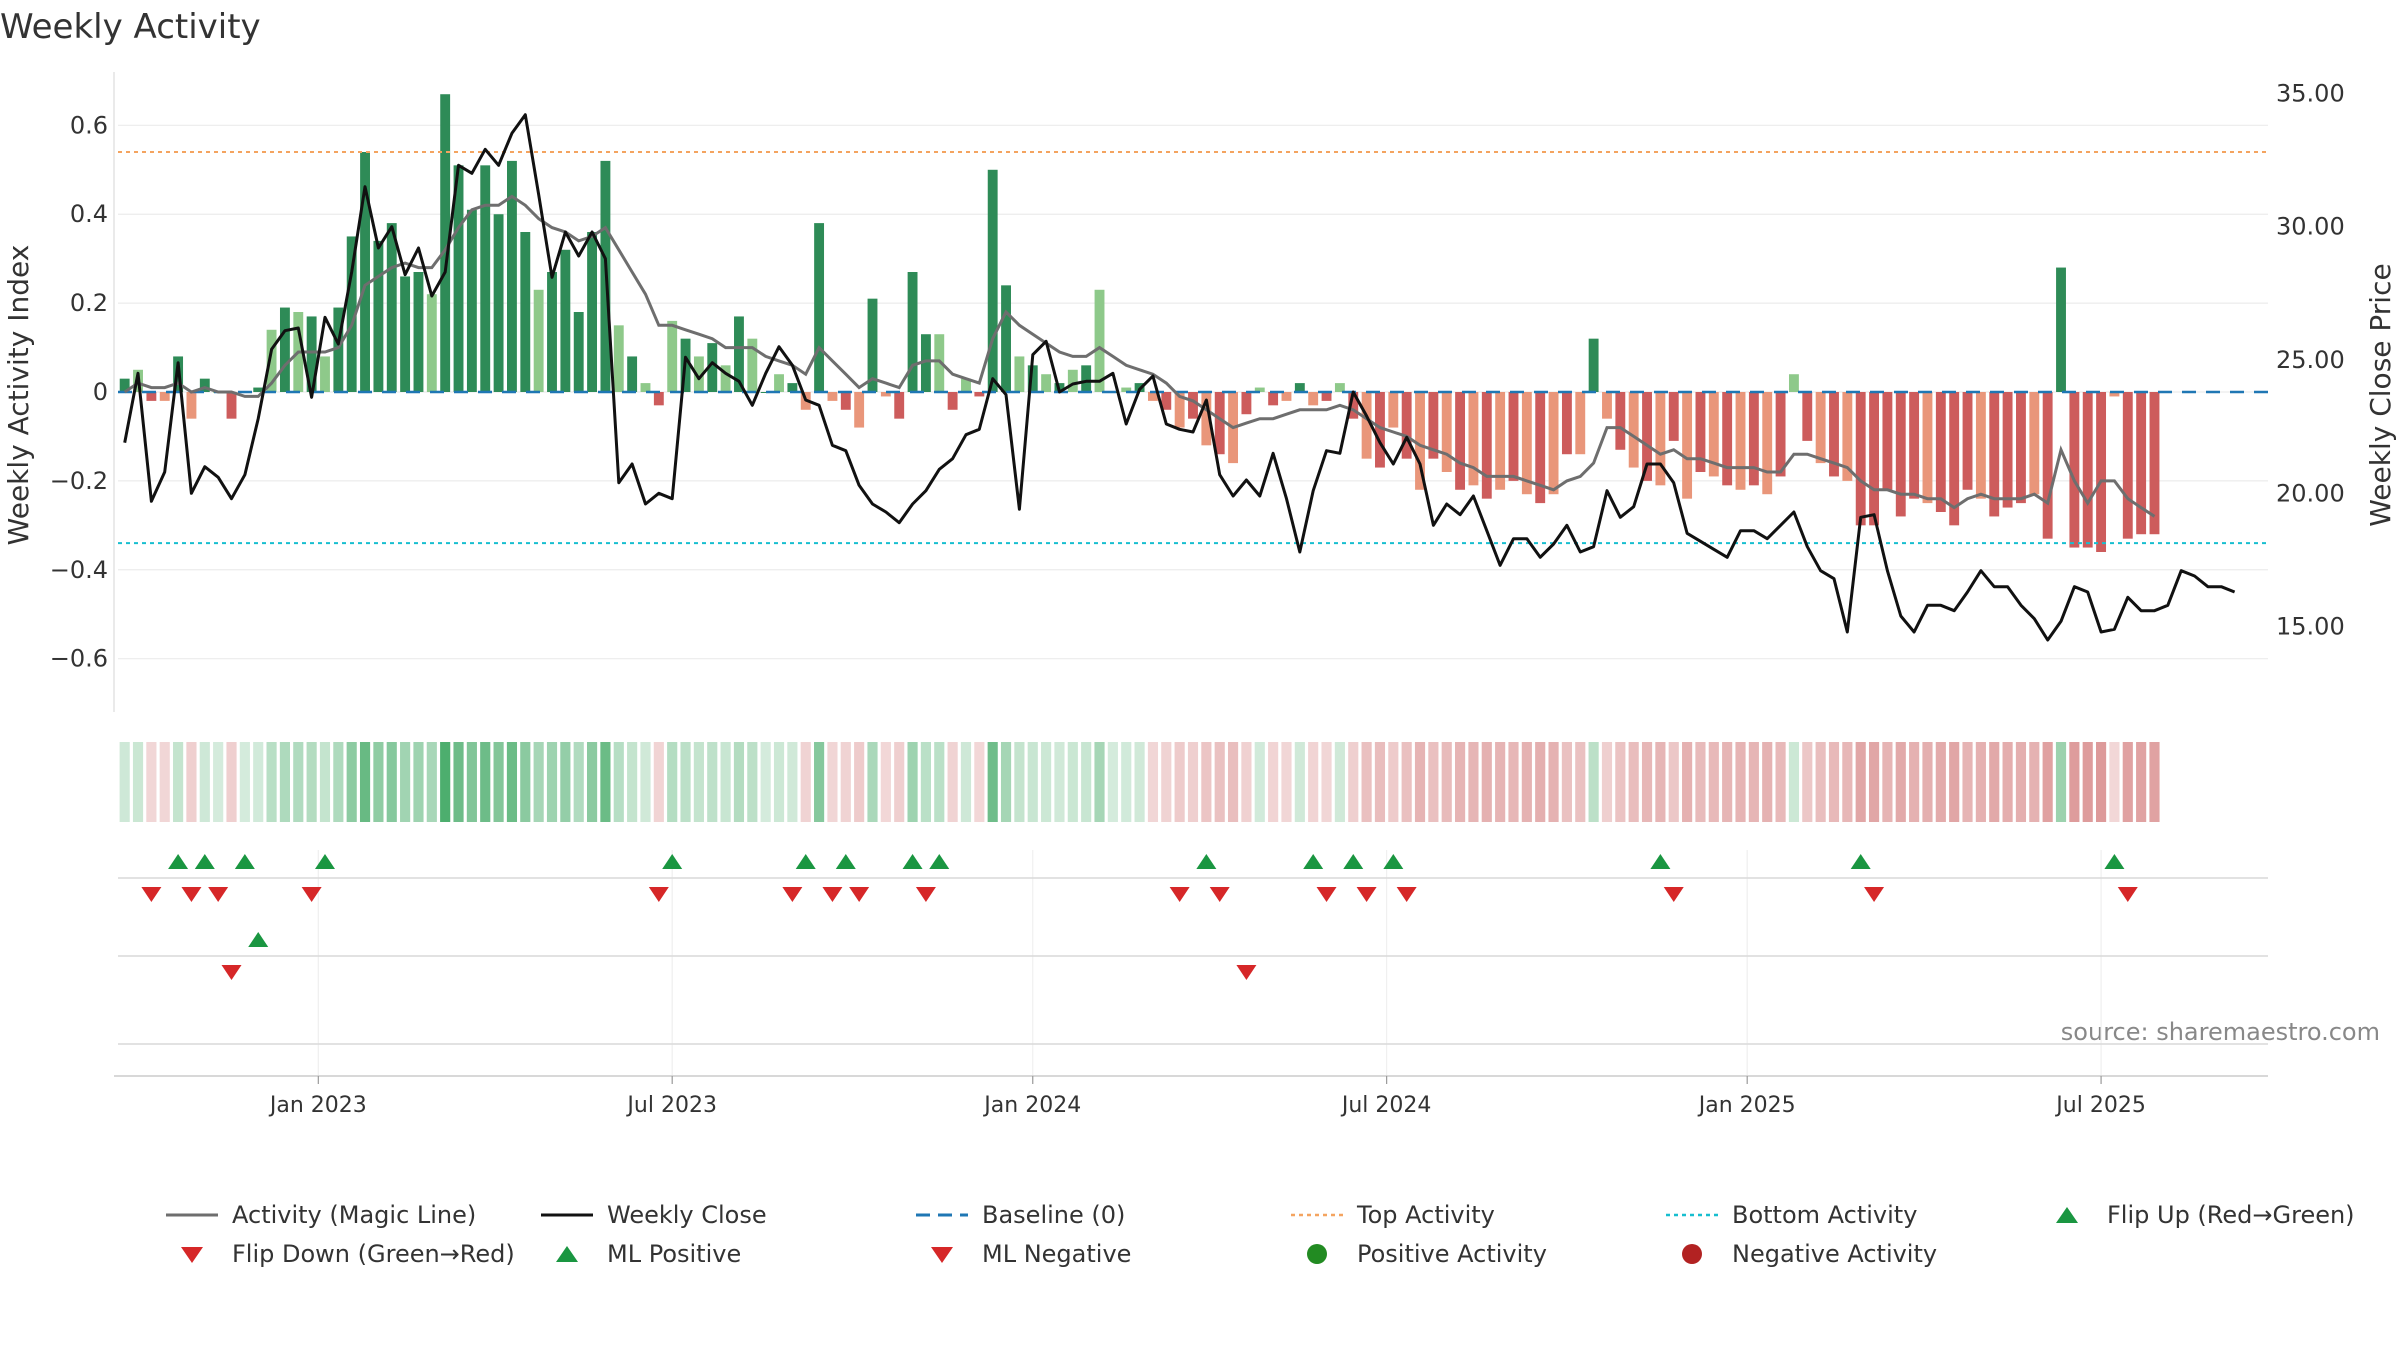  Describe the element at coordinates (2310, 93) in the screenshot. I see `y-right-tick-label: 35.00` at that location.